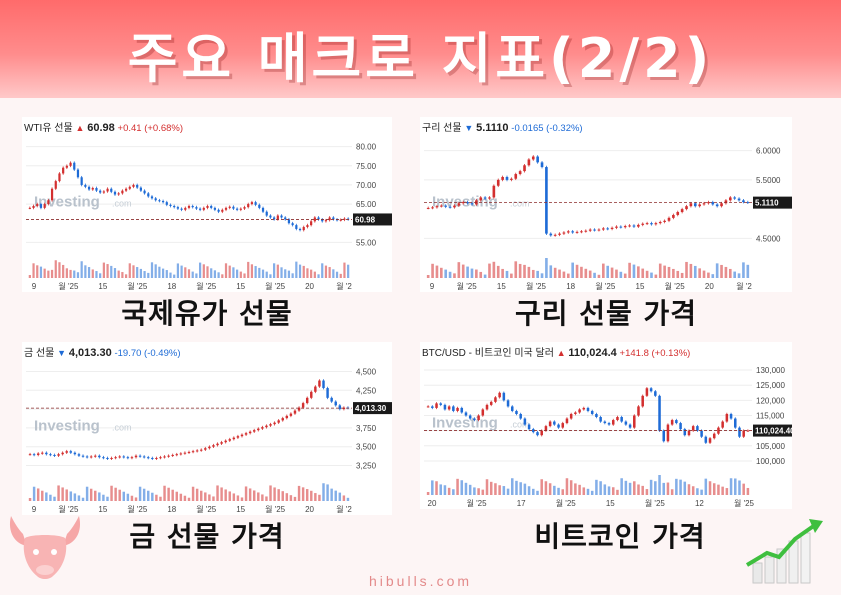  What do you see at coordinates (39, 353) in the screenshot?
I see `instrument-name: 금 선물` at bounding box center [39, 353].